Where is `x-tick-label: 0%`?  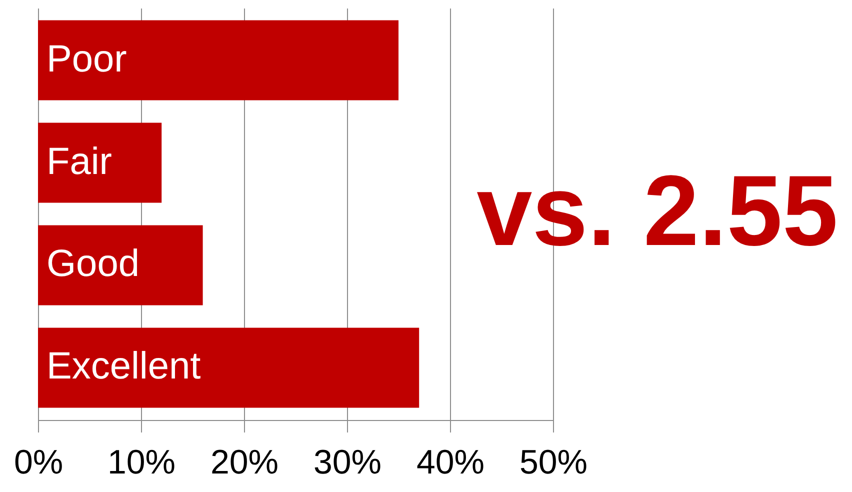
x-tick-label: 0% is located at coordinates (39, 463).